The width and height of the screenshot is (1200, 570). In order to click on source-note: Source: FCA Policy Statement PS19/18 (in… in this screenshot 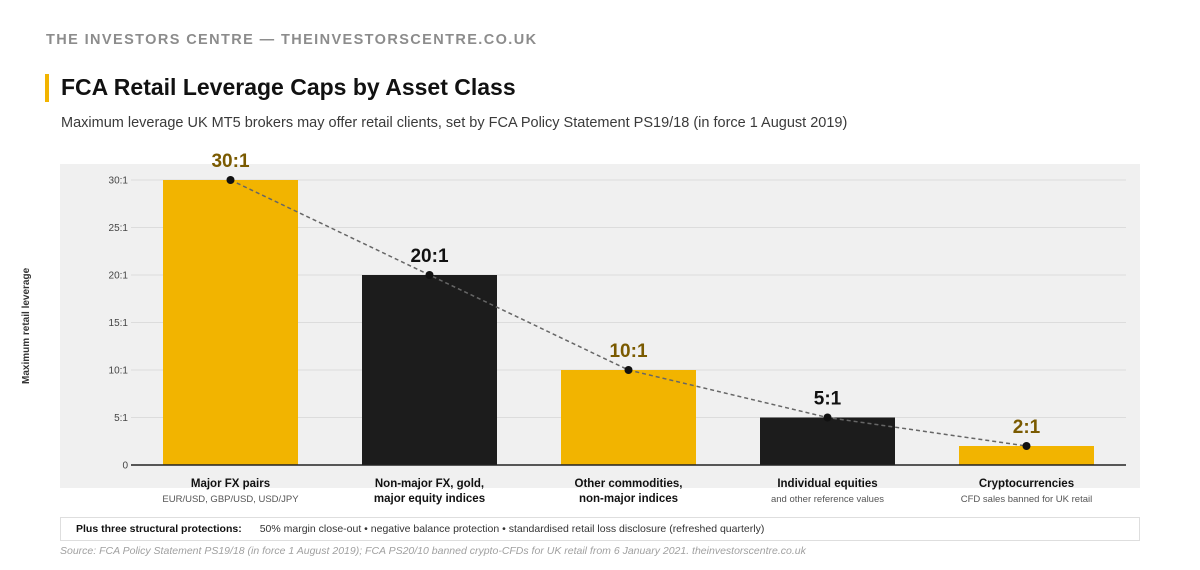, I will do `click(433, 551)`.